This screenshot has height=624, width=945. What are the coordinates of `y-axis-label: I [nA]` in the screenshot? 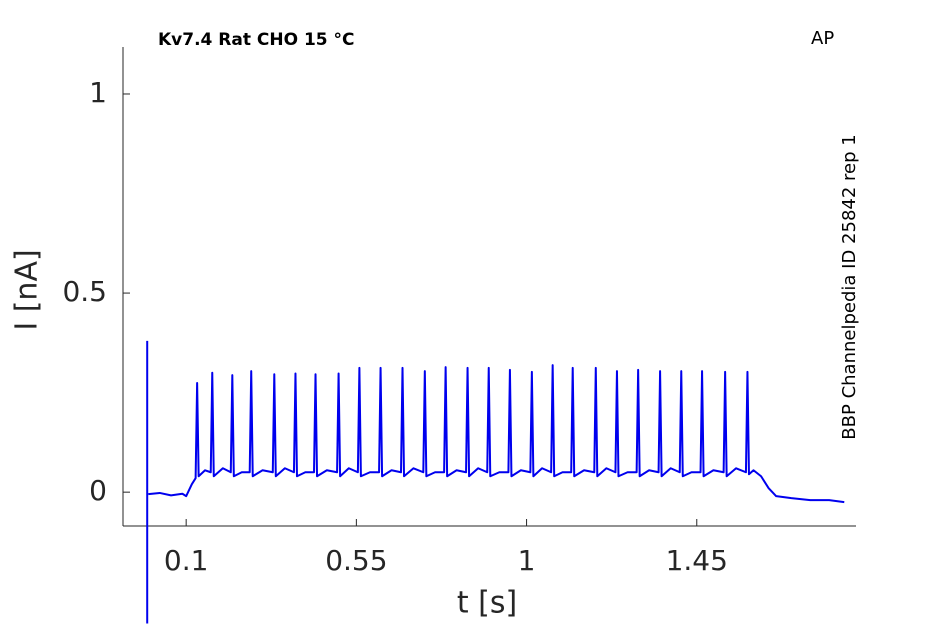 It's located at (27, 289).